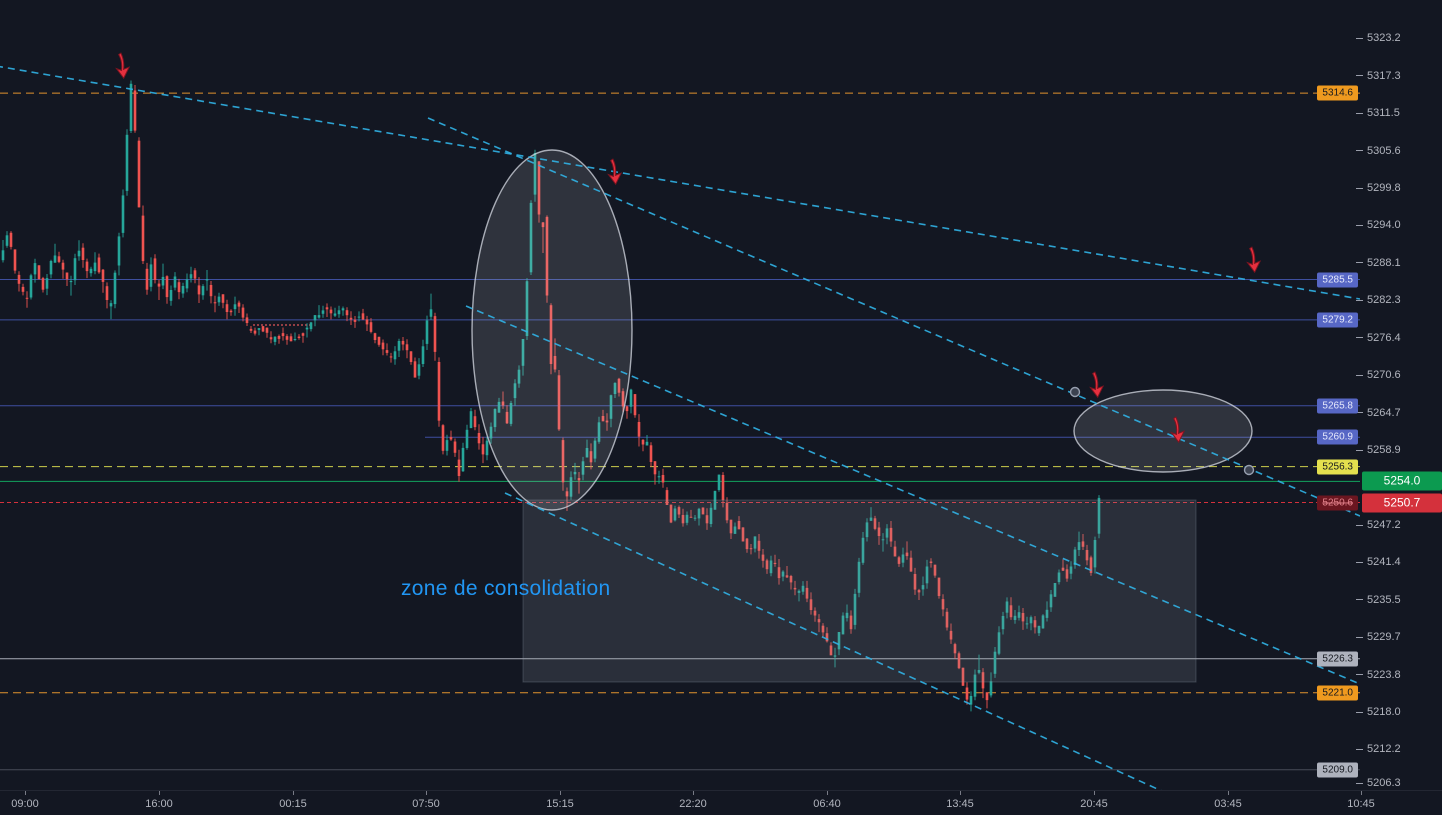 The width and height of the screenshot is (1442, 815). Describe the element at coordinates (506, 588) in the screenshot. I see `zone-label: zone de consolidation` at that location.